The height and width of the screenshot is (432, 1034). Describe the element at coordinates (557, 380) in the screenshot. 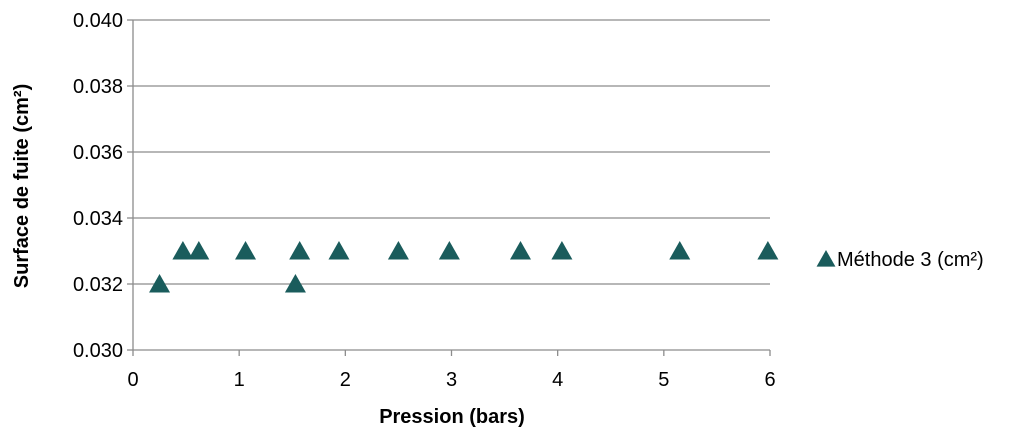

I see `x-tick-label: 4` at that location.